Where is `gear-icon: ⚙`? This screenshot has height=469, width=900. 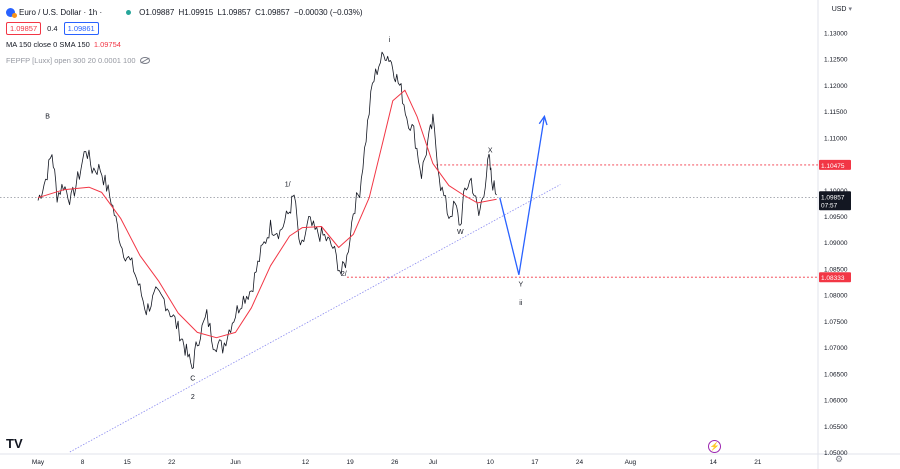 gear-icon: ⚙ is located at coordinates (839, 459).